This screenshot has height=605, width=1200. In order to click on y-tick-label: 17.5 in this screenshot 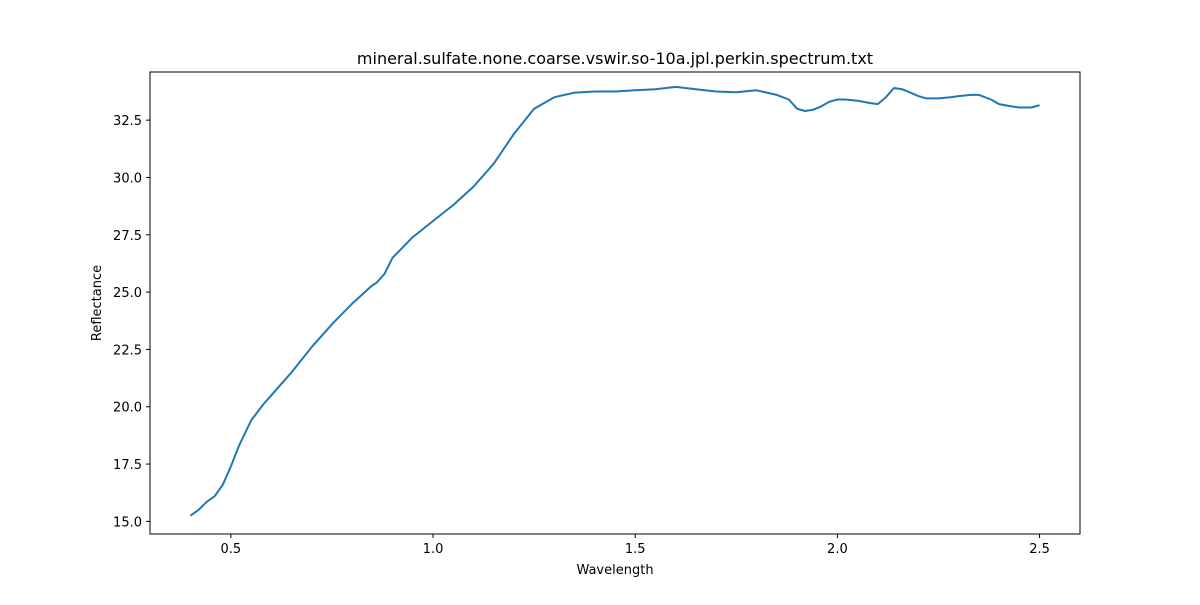, I will do `click(127, 465)`.